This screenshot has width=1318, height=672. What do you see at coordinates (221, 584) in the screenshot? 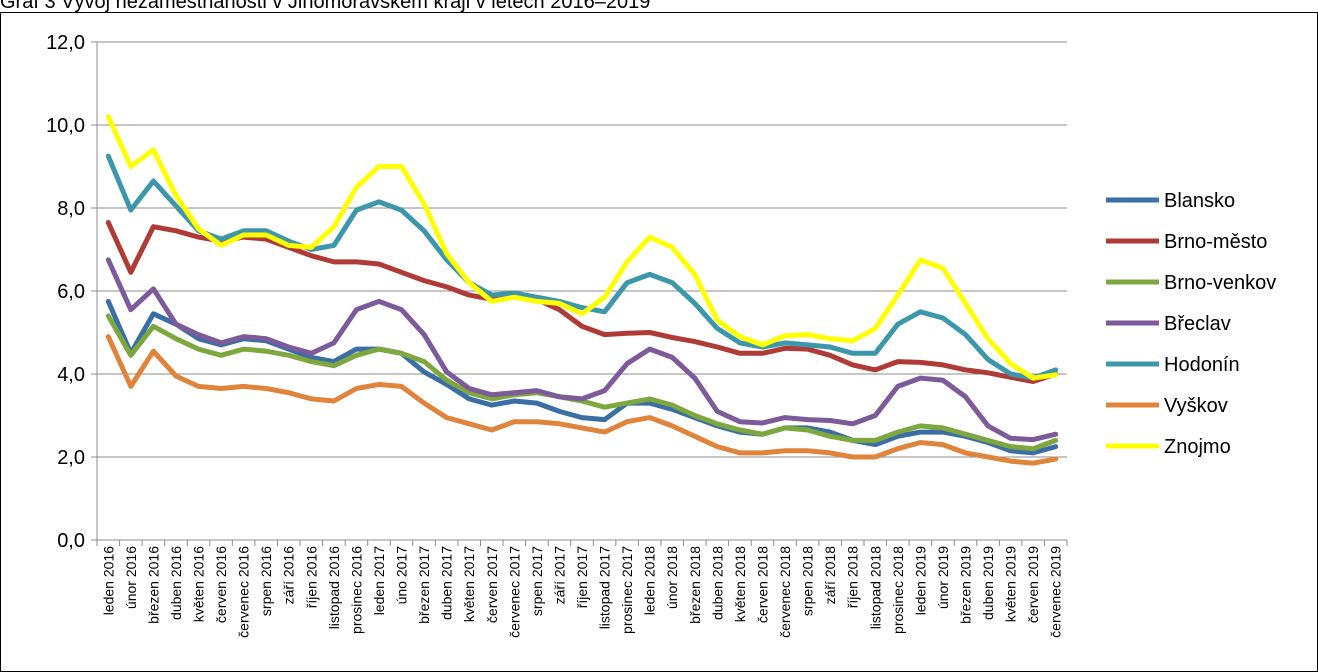
I see `x-tick-label: červen 2016` at bounding box center [221, 584].